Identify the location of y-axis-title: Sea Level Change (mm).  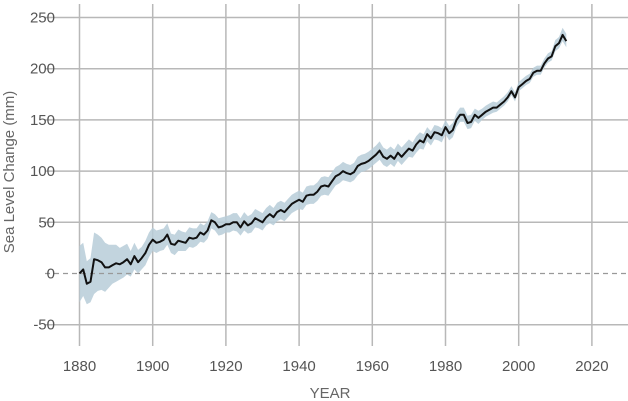
(9, 172).